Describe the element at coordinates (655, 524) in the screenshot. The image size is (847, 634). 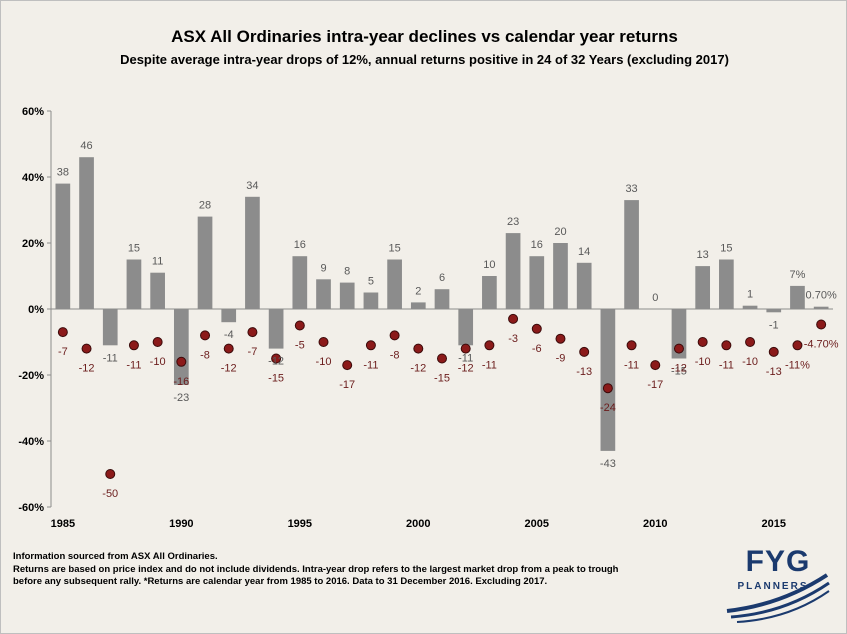
I see `x-tick-label: 2010` at that location.